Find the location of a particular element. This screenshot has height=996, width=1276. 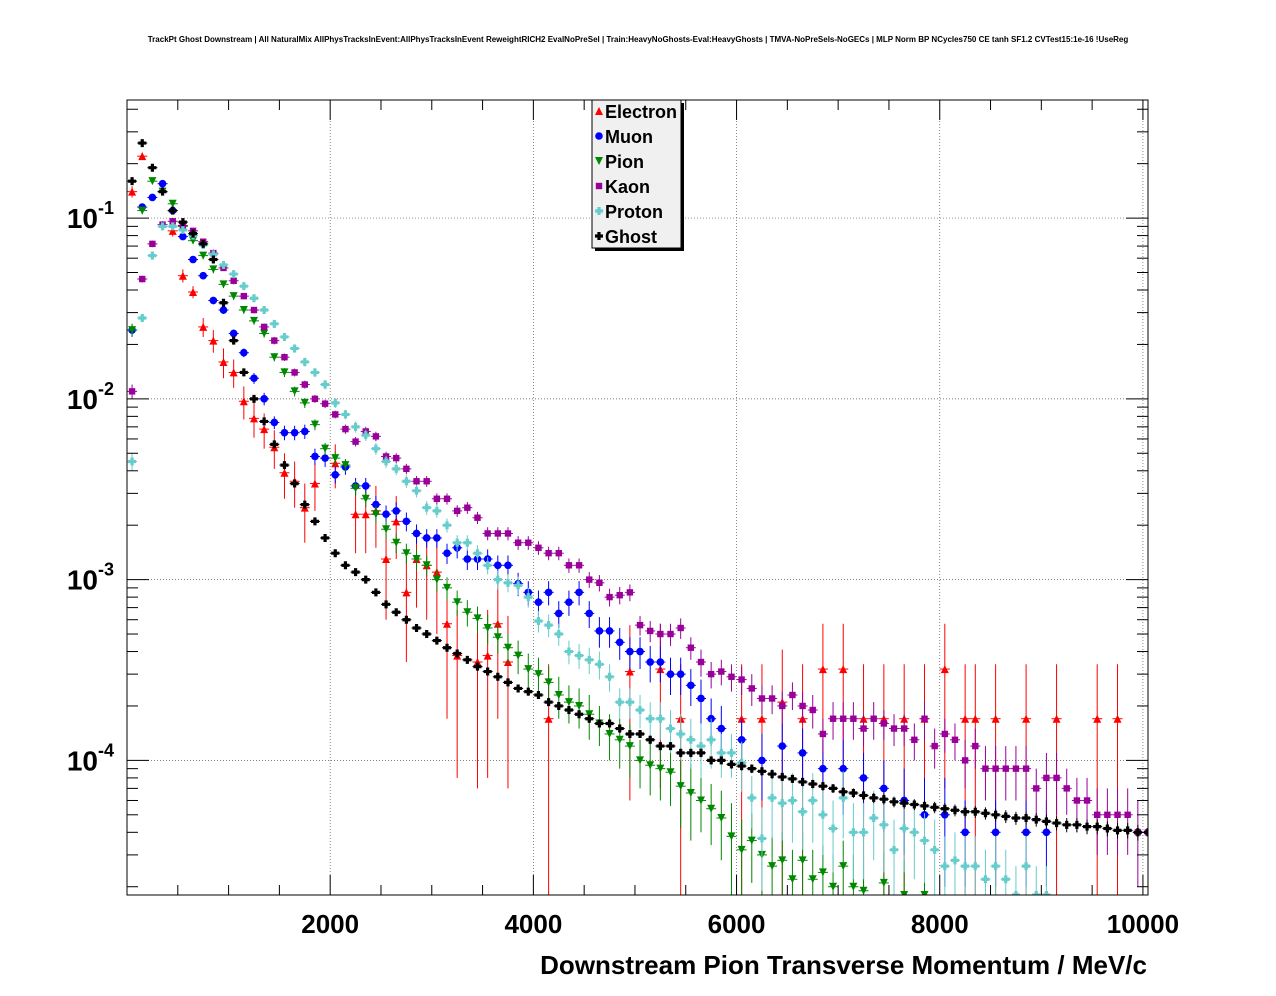

legend-label-electron: Electron is located at coordinates (641, 112).